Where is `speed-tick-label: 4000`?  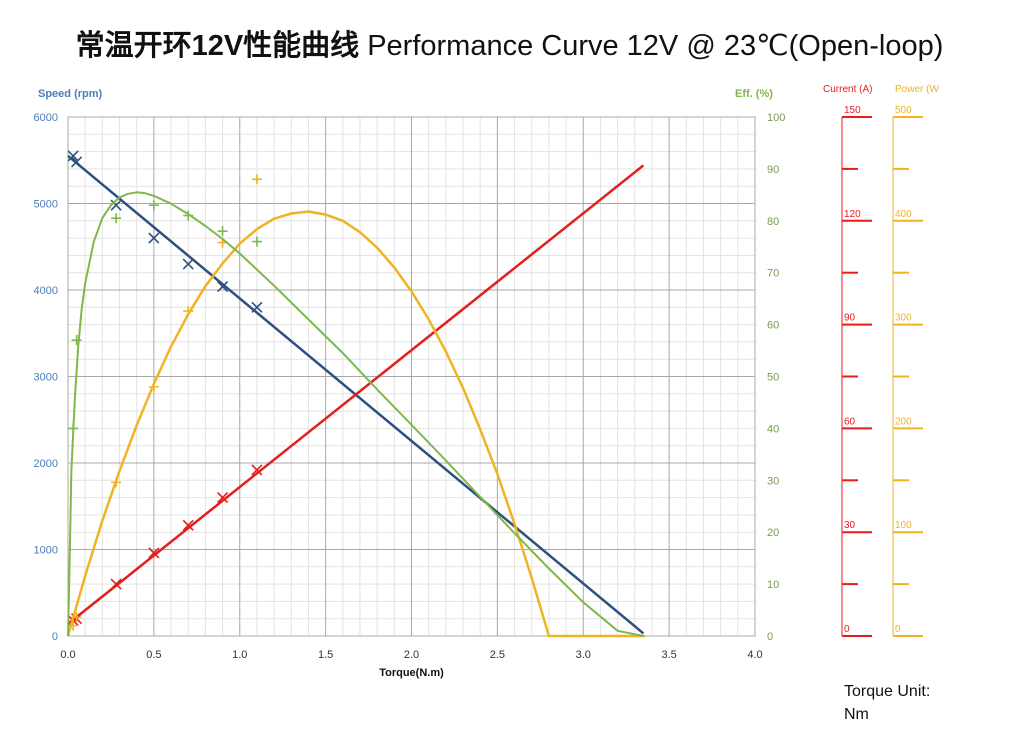
speed-tick-label: 4000 is located at coordinates (46, 291).